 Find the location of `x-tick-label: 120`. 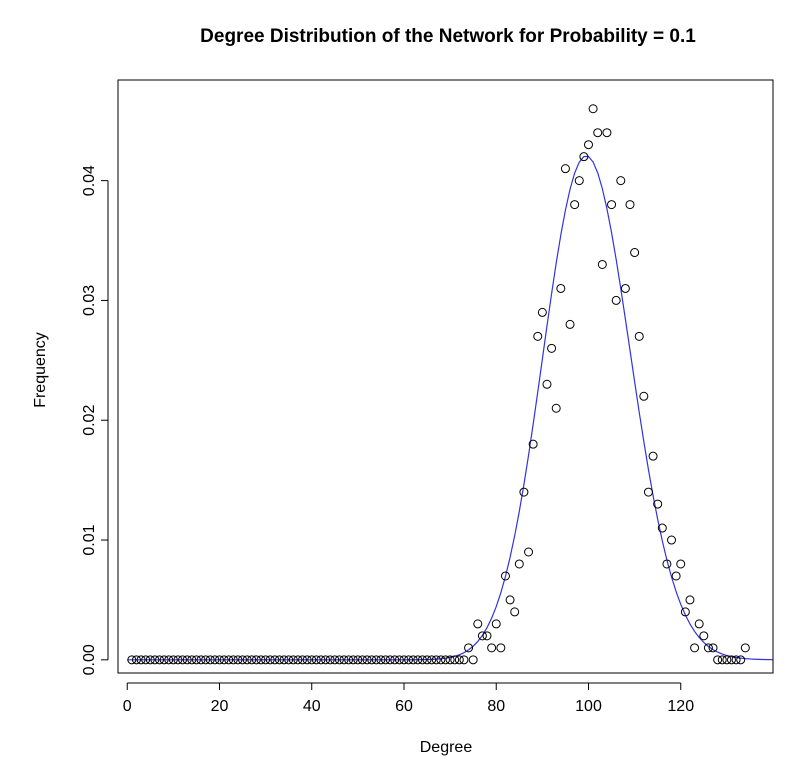

x-tick-label: 120 is located at coordinates (680, 706).